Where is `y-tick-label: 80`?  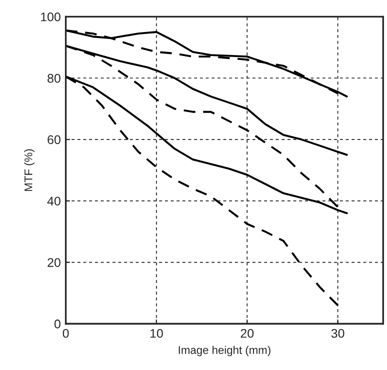
y-tick-label: 80 is located at coordinates (54, 78).